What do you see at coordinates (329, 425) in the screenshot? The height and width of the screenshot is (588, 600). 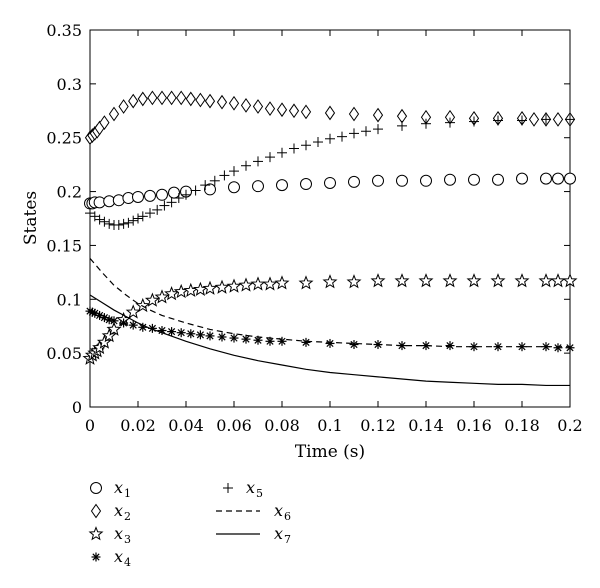 I see `x-tick-label: 0.1` at bounding box center [329, 425].